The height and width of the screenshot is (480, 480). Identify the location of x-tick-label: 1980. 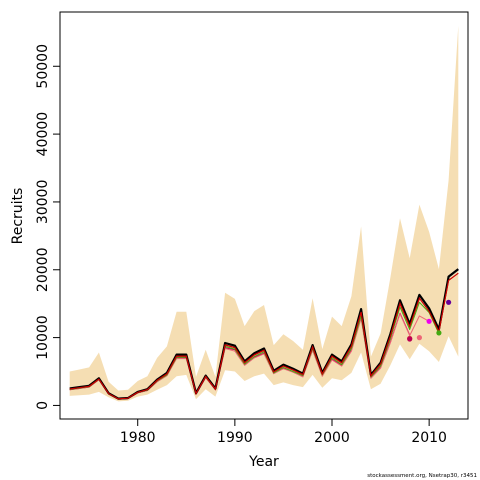
(138, 438).